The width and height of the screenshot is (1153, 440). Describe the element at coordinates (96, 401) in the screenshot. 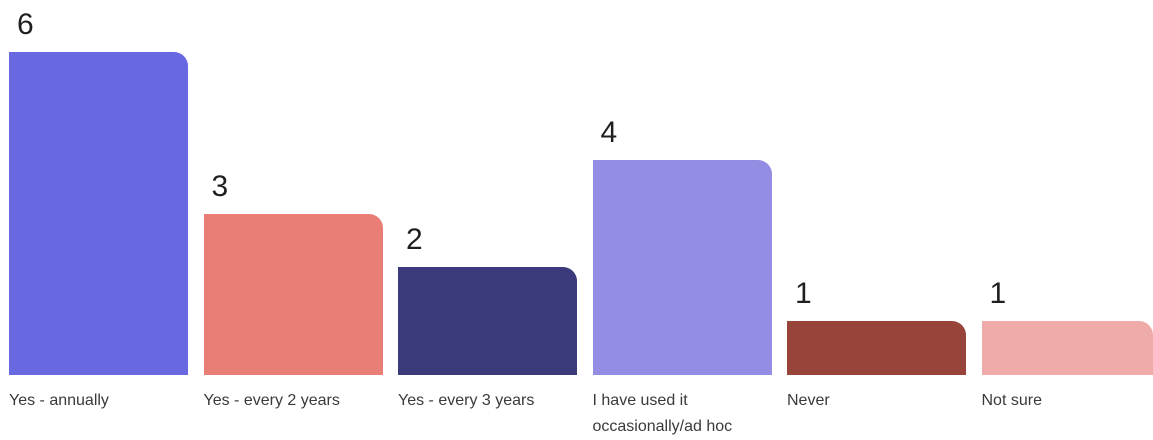

I see `category-label: Yes - annually` at that location.